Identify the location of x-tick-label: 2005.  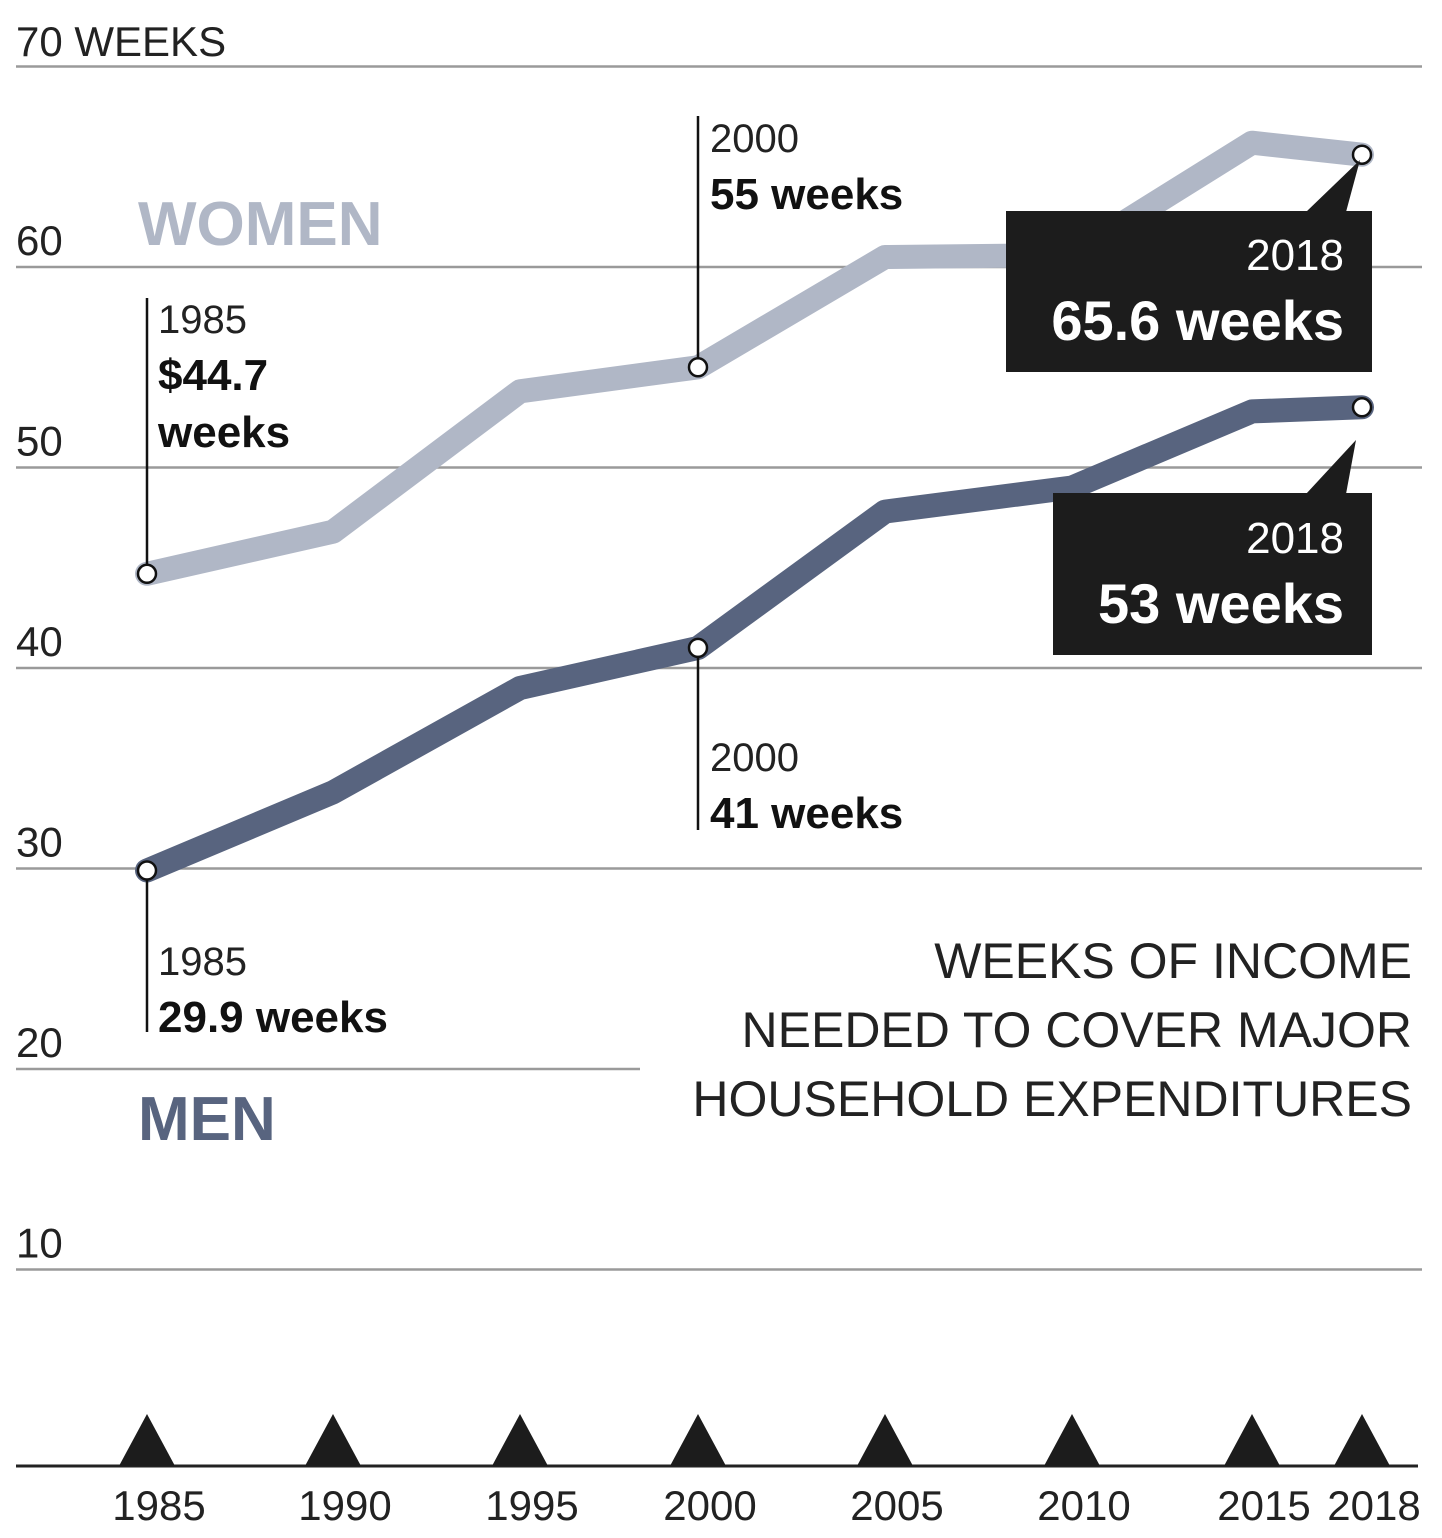
(896, 1505).